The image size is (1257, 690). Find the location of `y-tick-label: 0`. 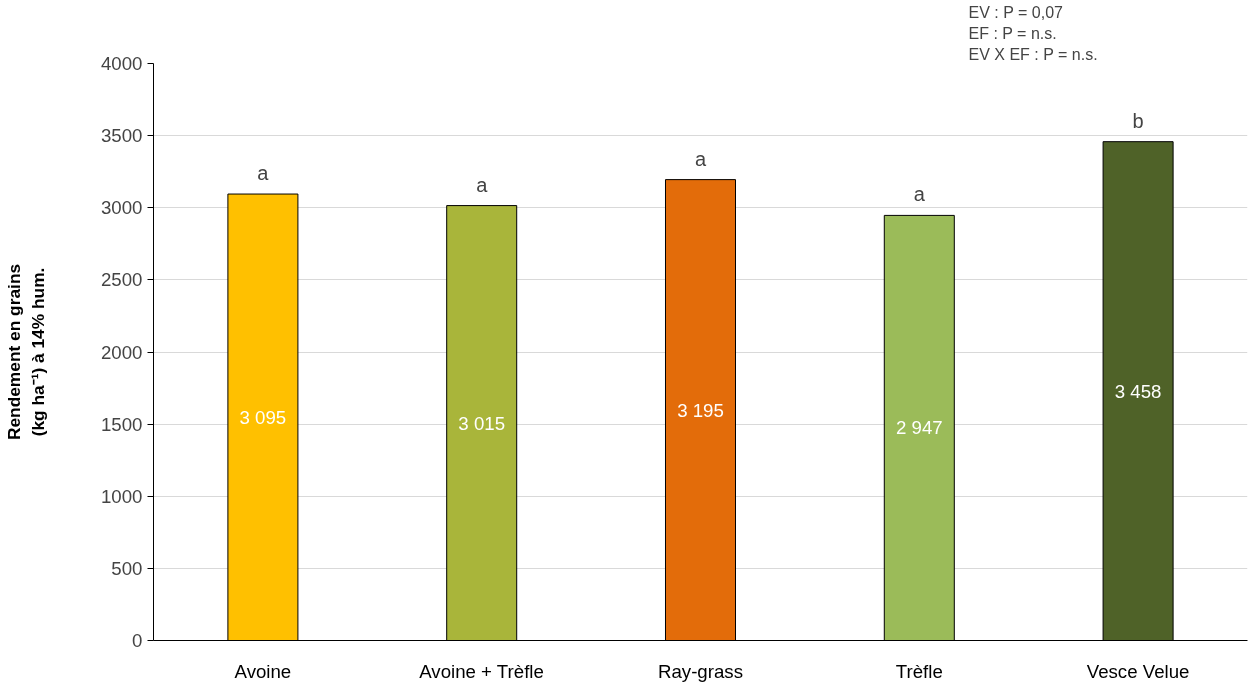

y-tick-label: 0 is located at coordinates (137, 640).